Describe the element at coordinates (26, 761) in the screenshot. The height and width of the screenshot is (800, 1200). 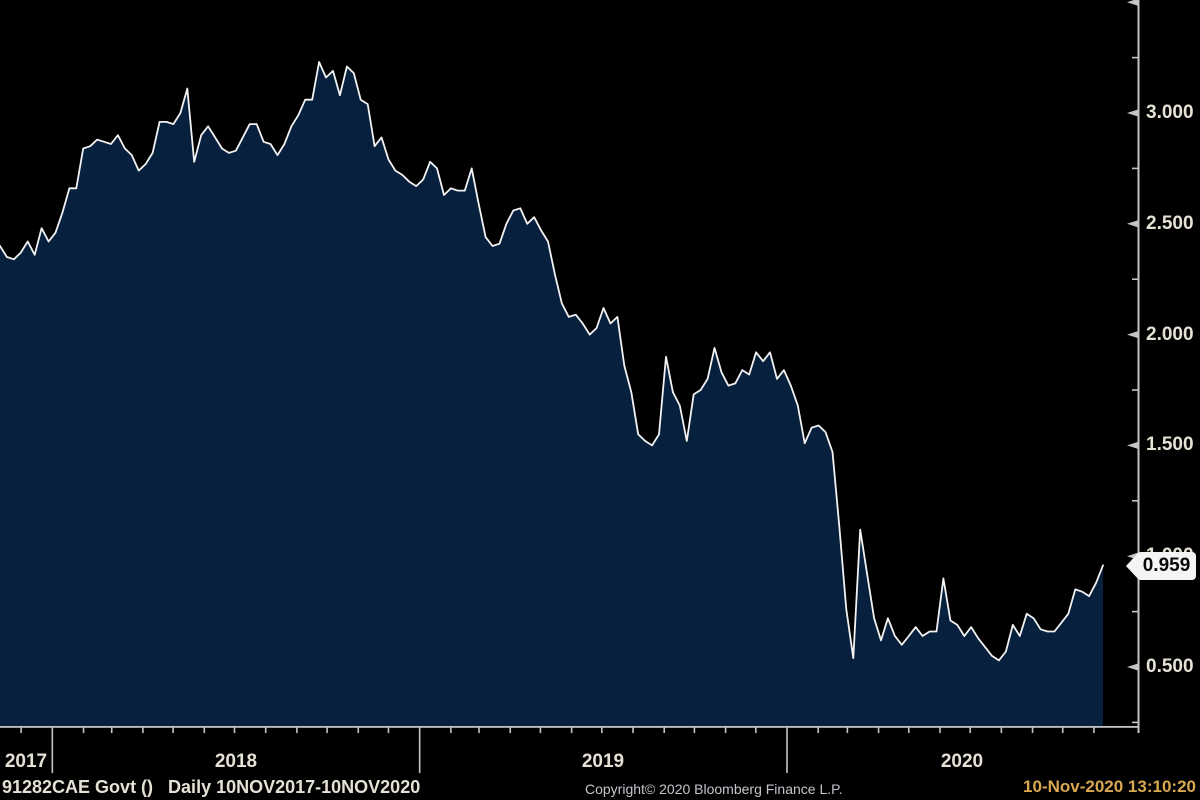
I see `year-label: 2017` at that location.